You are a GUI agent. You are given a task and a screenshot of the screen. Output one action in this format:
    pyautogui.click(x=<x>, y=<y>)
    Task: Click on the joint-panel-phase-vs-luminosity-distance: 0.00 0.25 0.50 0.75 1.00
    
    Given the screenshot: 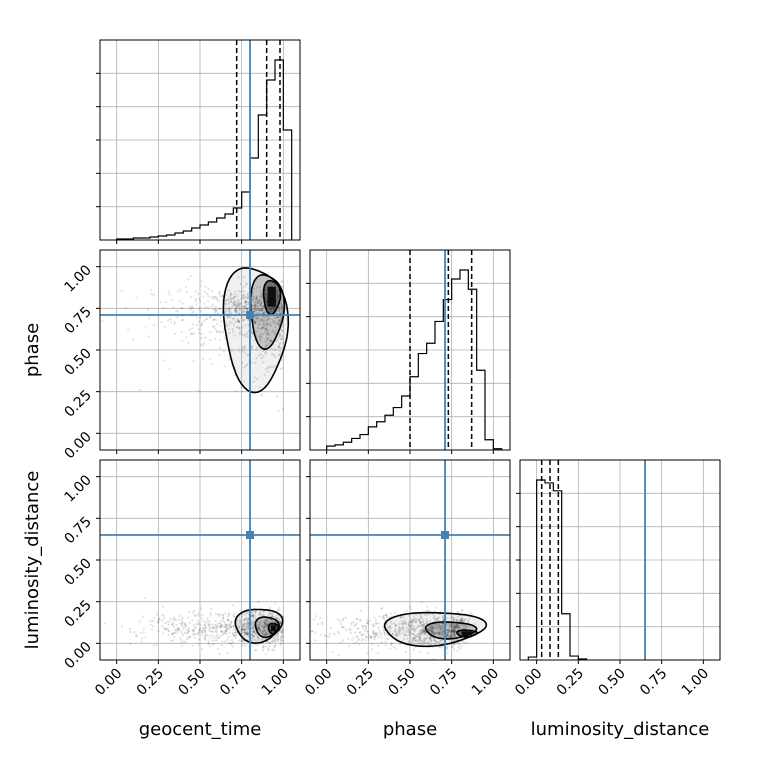 What is the action you would take?
    pyautogui.click(x=406, y=579)
    